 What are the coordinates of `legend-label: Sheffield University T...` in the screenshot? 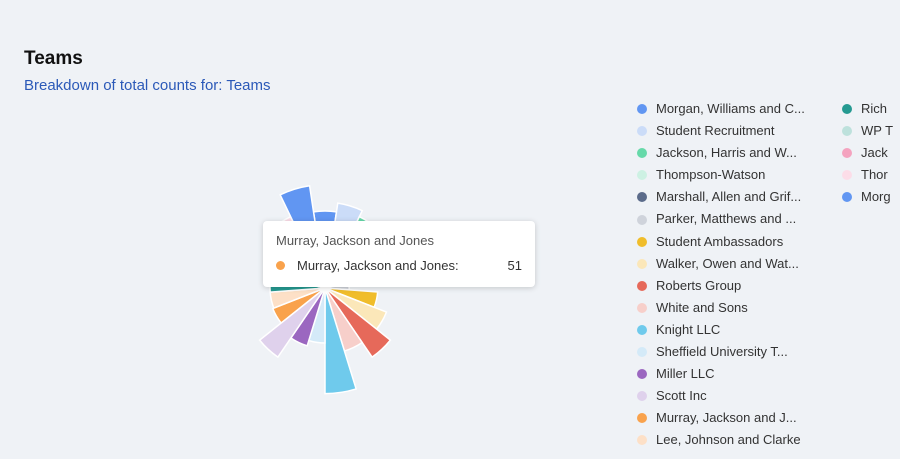 It's located at (722, 352).